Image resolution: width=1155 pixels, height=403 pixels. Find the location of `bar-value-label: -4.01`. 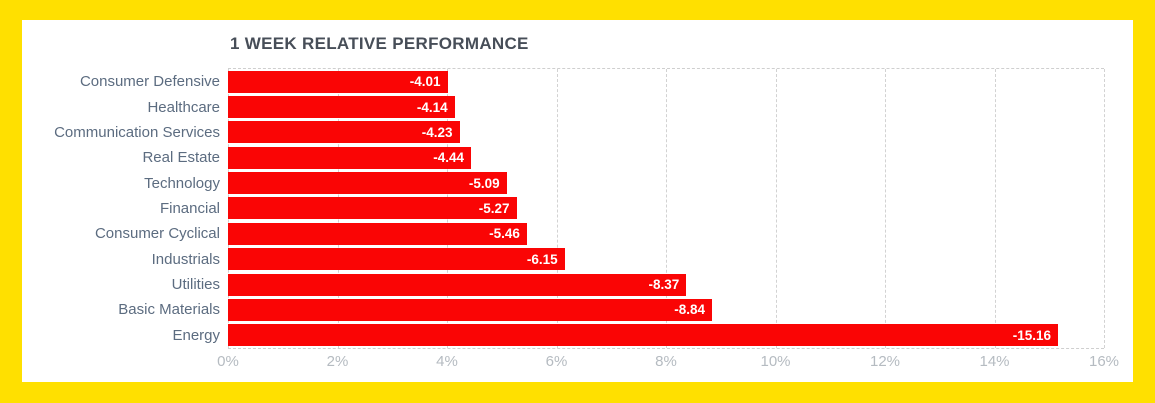

bar-value-label: -4.01 is located at coordinates (425, 82).